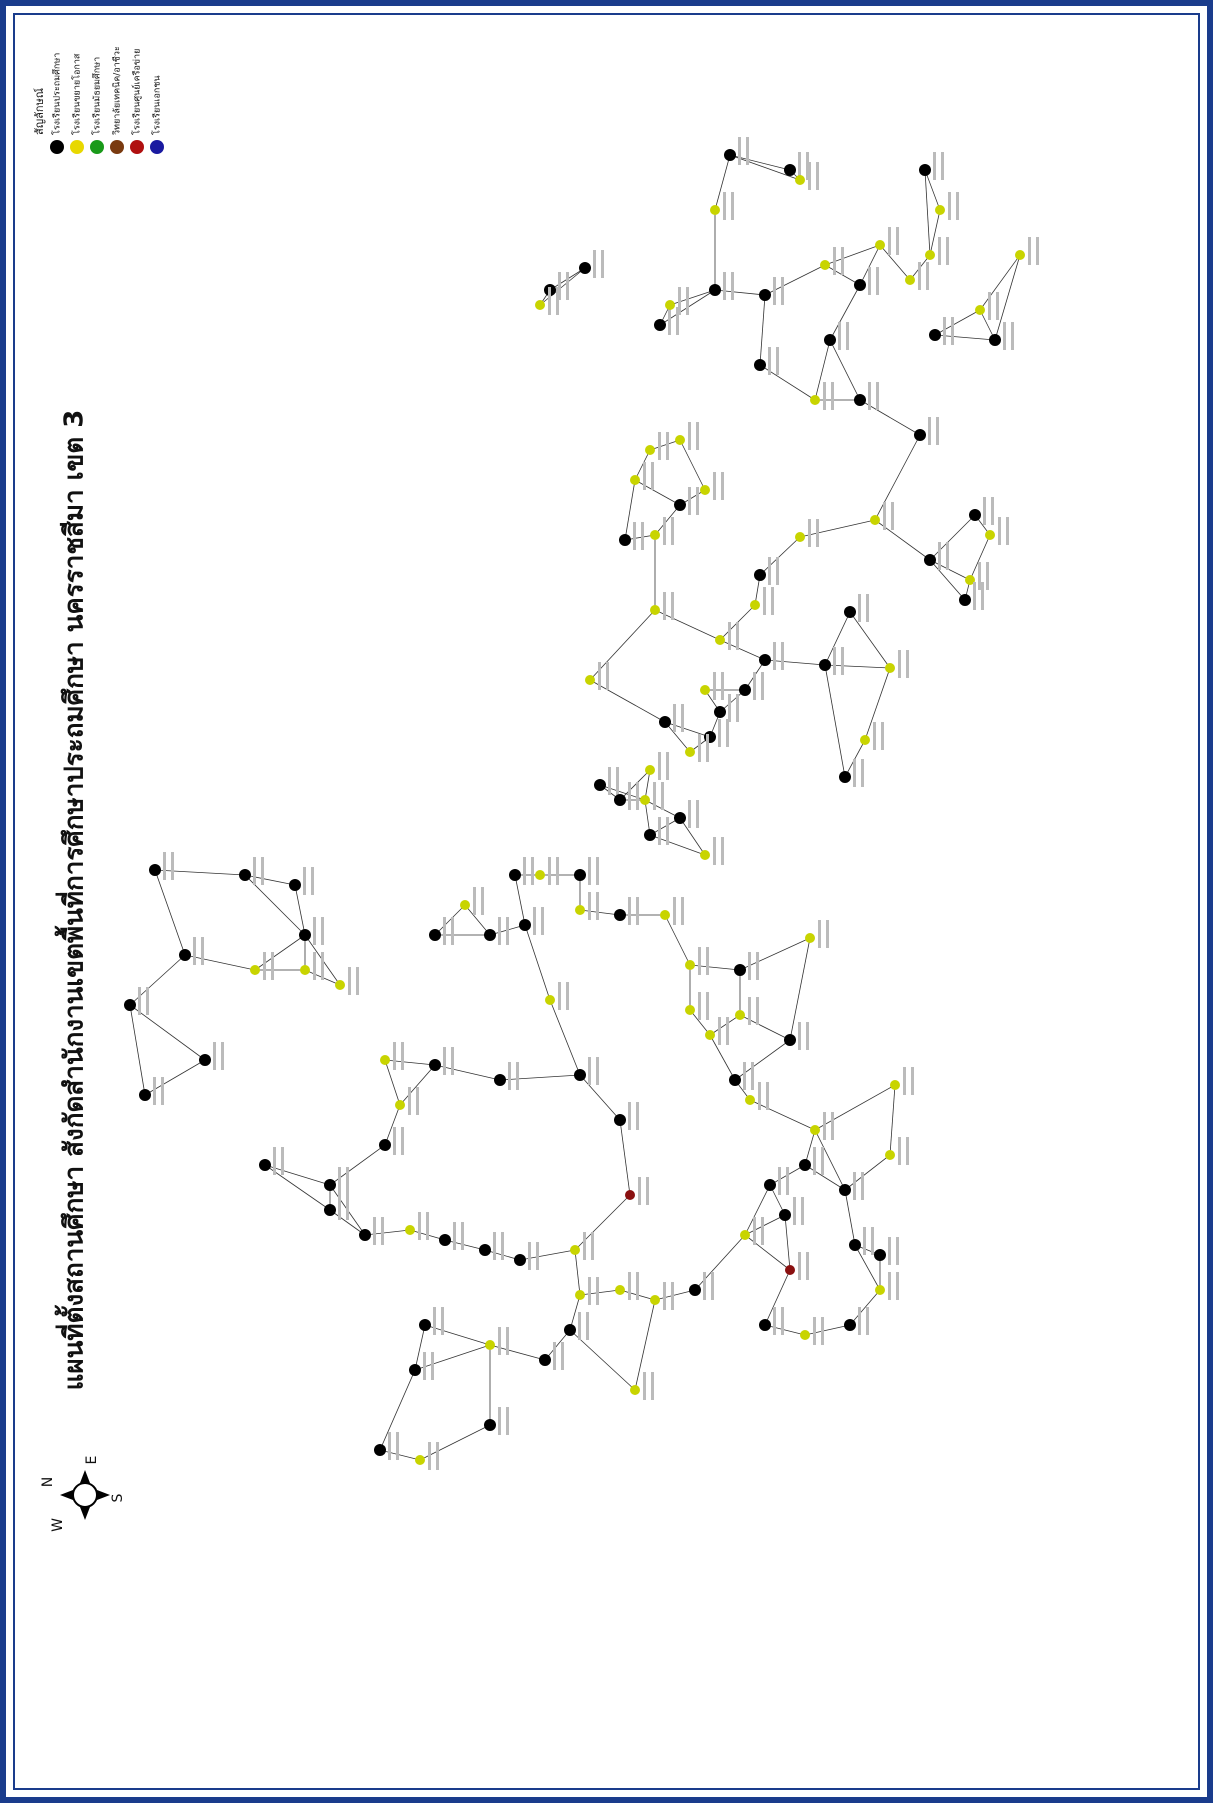 This screenshot has width=1213, height=1803. I want to click on legend-swatch, so click(117, 147).